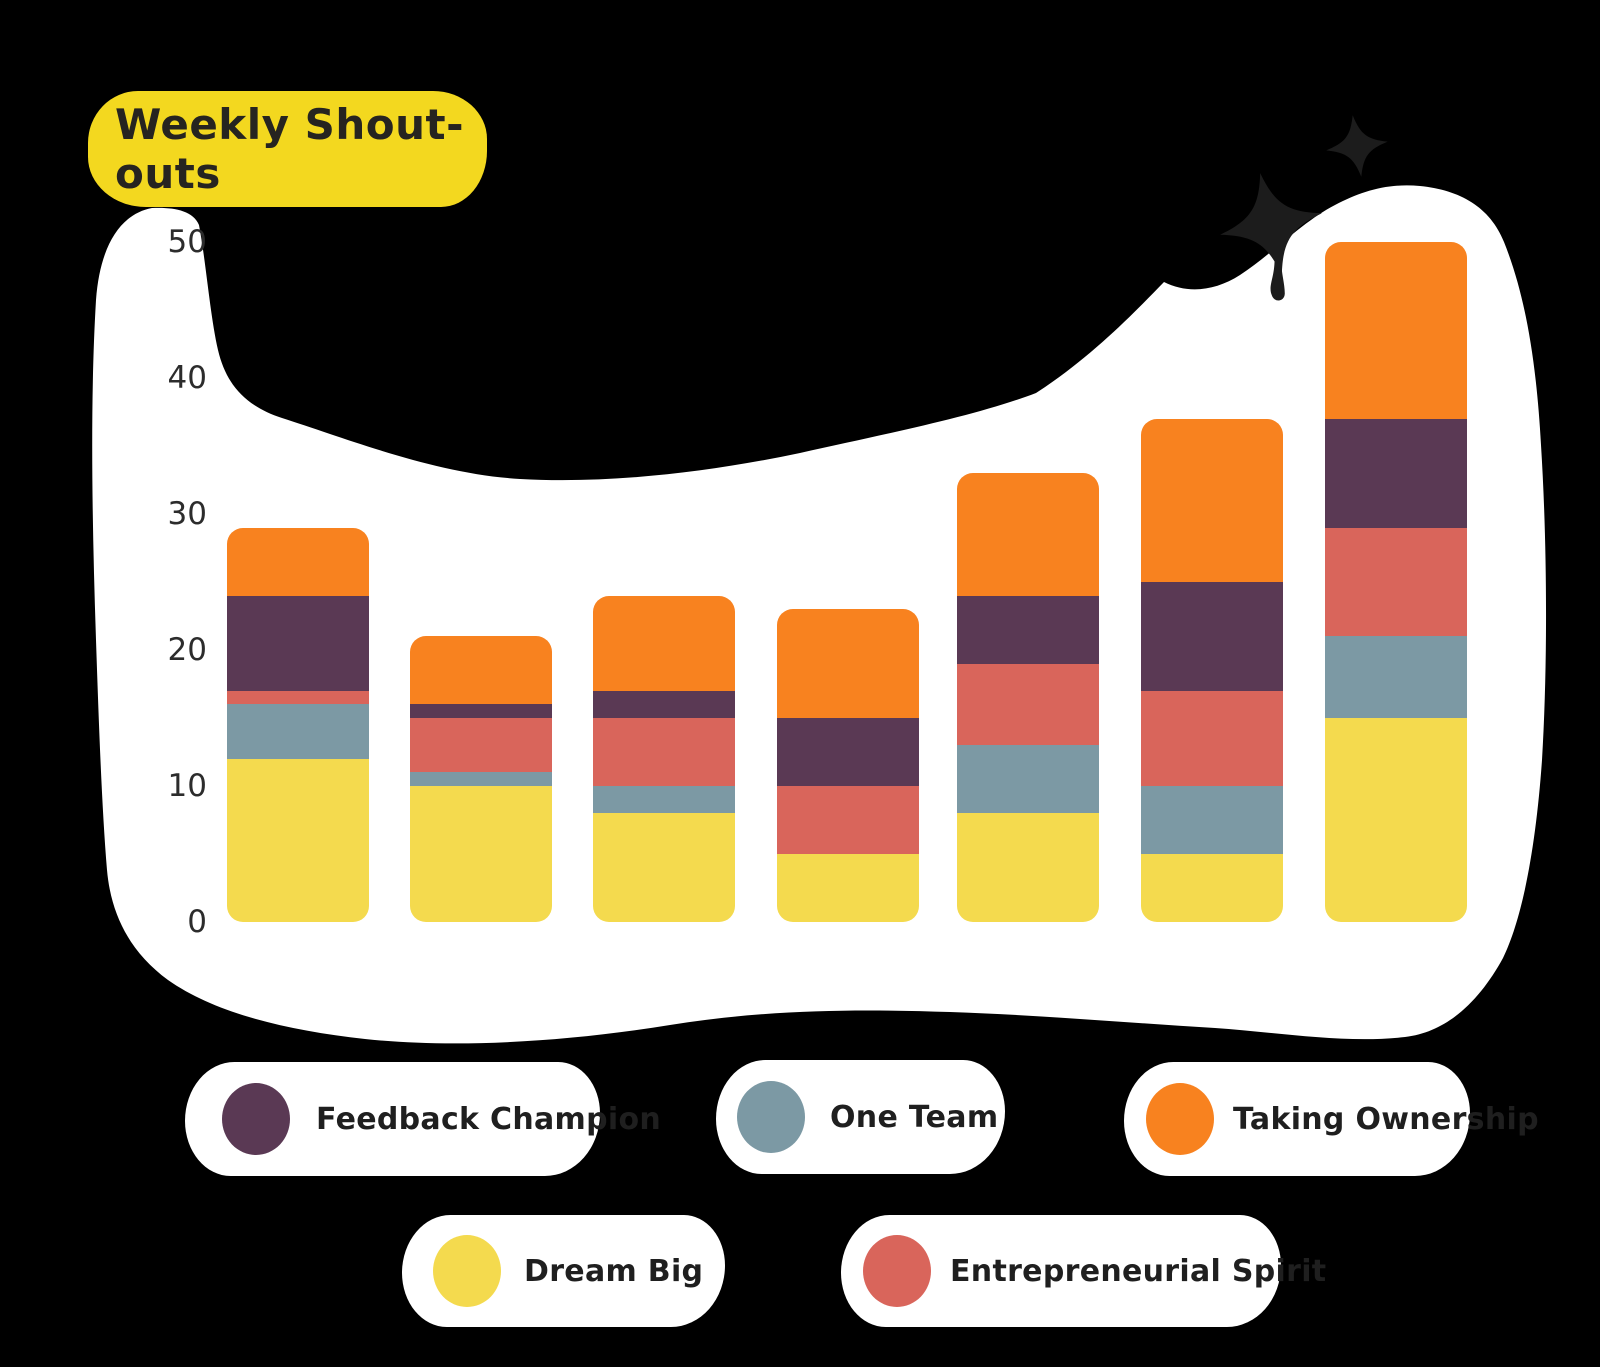 This screenshot has width=1600, height=1367. I want to click on taking-ownership-swatch-icon, so click(1180, 1119).